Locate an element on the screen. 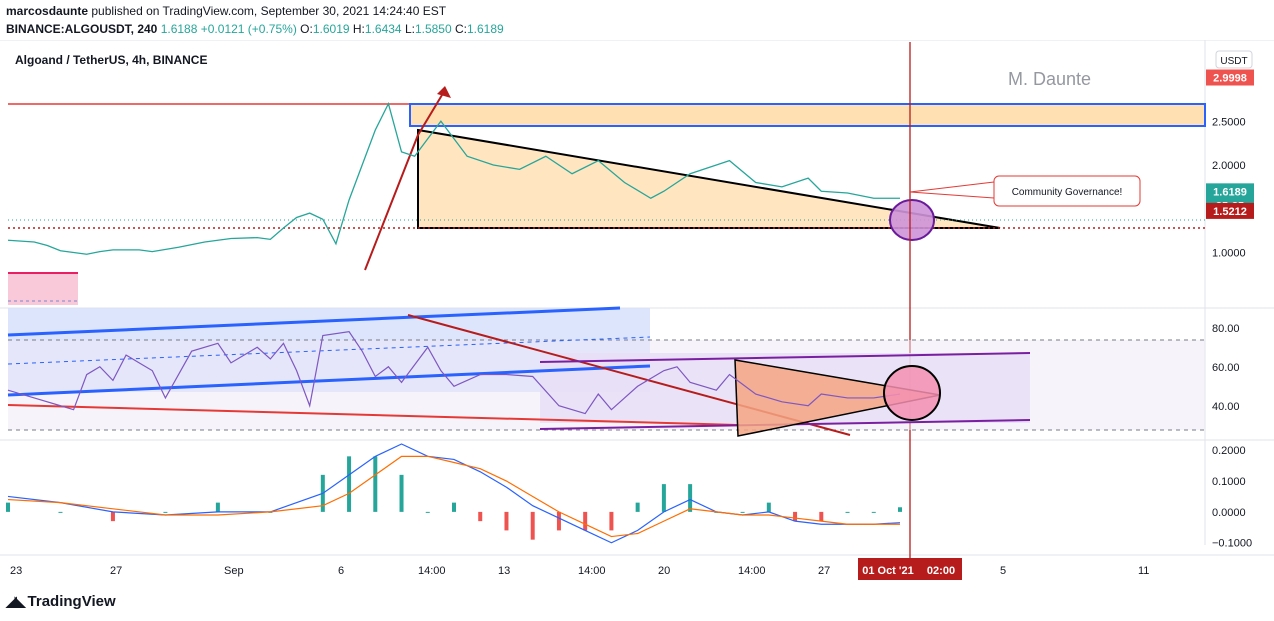 The image size is (1274, 621). price-label: 1.5212 is located at coordinates (1230, 212).